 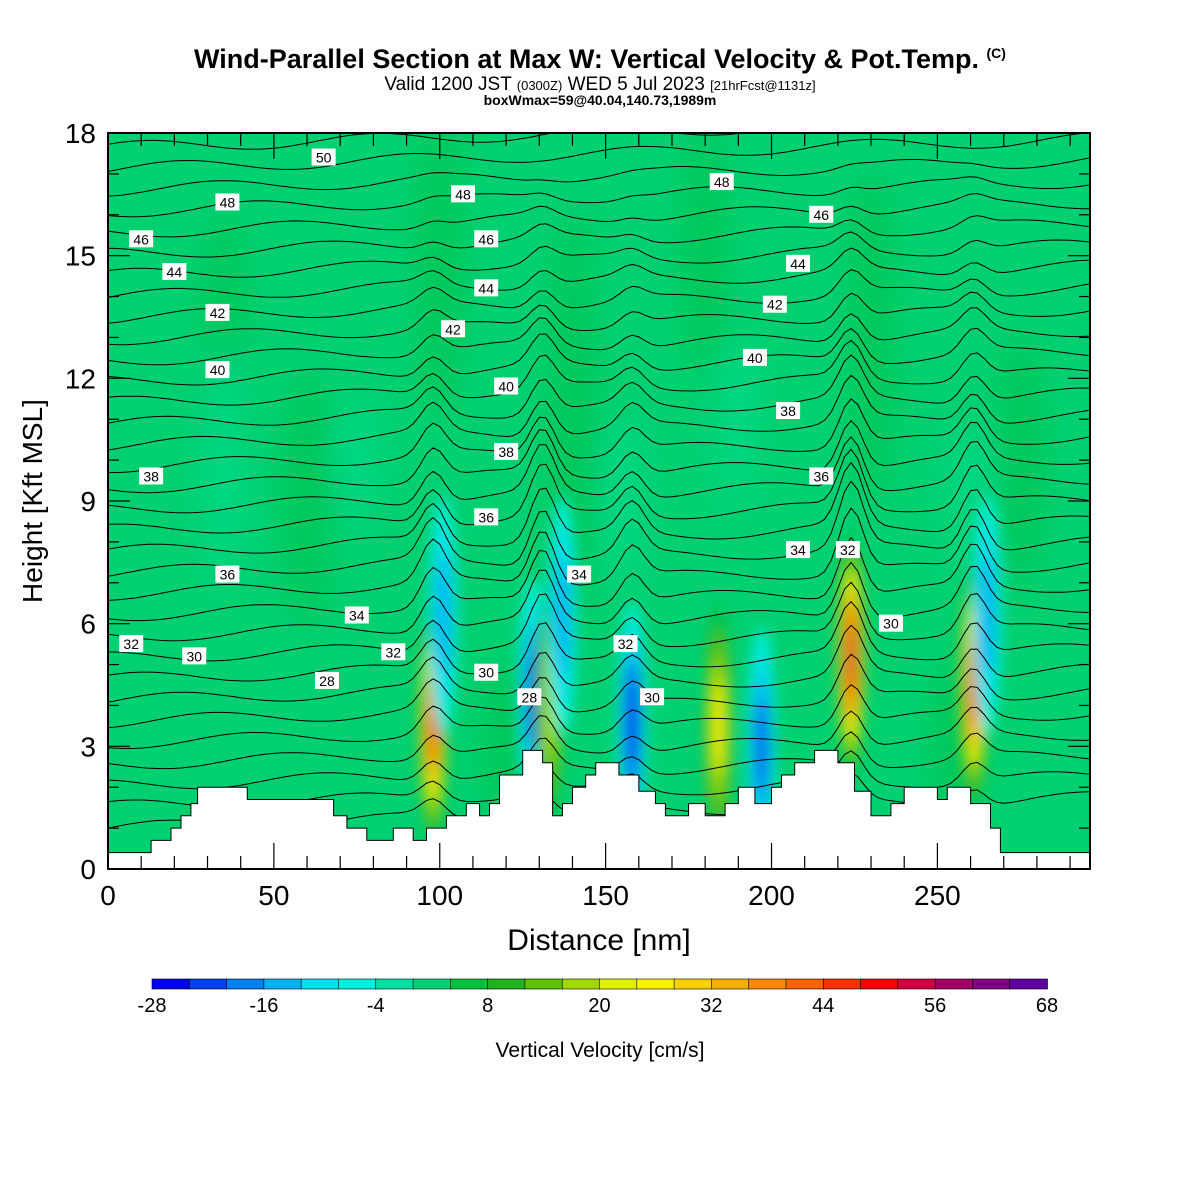 I want to click on isentrope-label: 36, so click(x=486, y=517).